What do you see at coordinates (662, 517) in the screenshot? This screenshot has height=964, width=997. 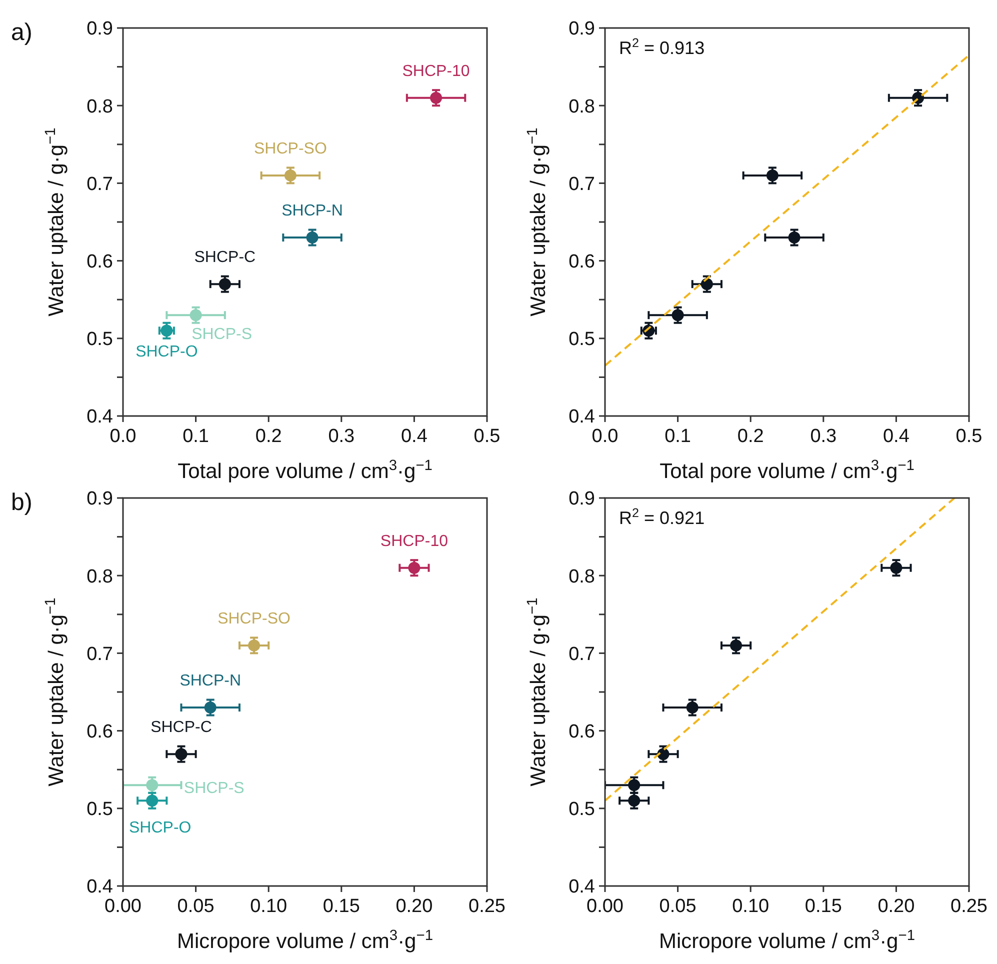 I see `annotation: R$^{2}$ = 0.921` at bounding box center [662, 517].